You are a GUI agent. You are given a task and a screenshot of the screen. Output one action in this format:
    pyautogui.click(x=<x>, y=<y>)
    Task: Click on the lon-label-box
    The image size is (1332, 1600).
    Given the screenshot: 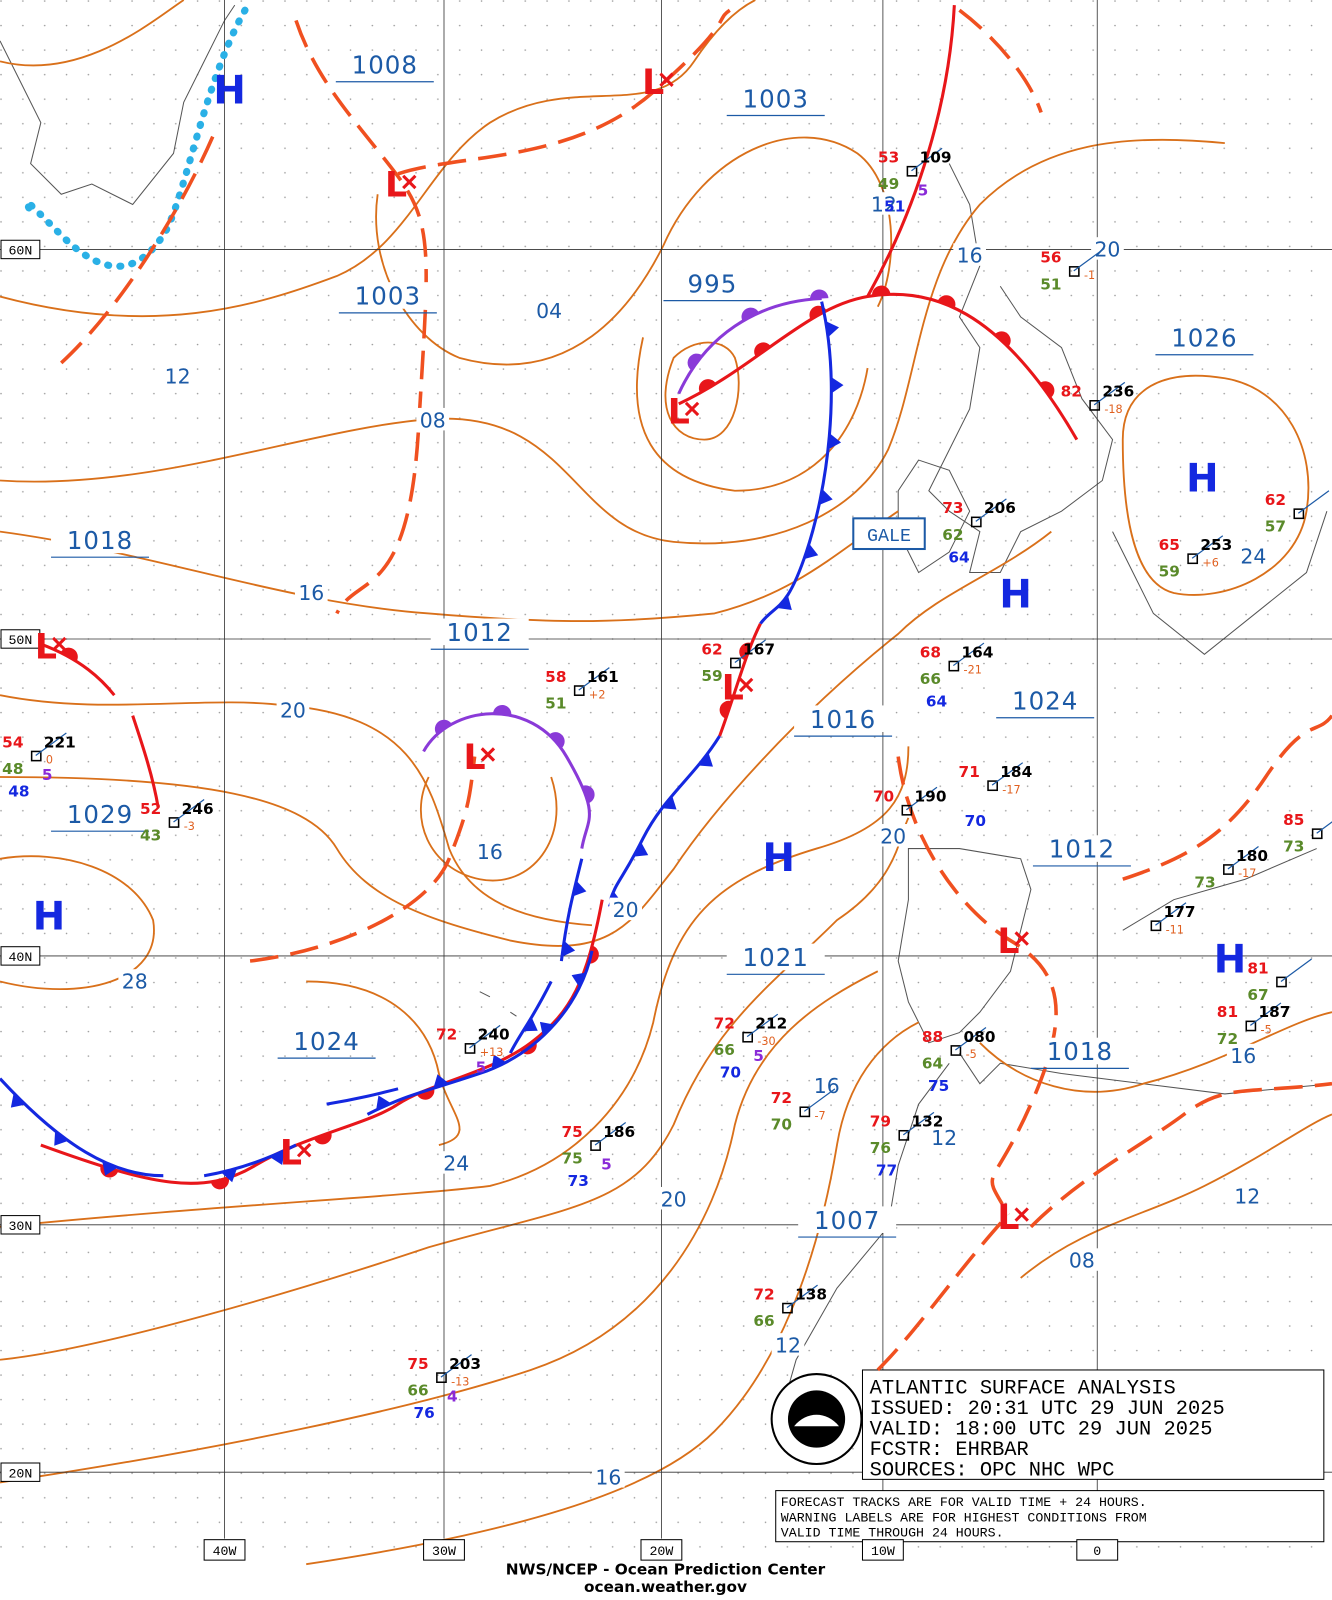 What is the action you would take?
    pyautogui.click(x=1097, y=1550)
    